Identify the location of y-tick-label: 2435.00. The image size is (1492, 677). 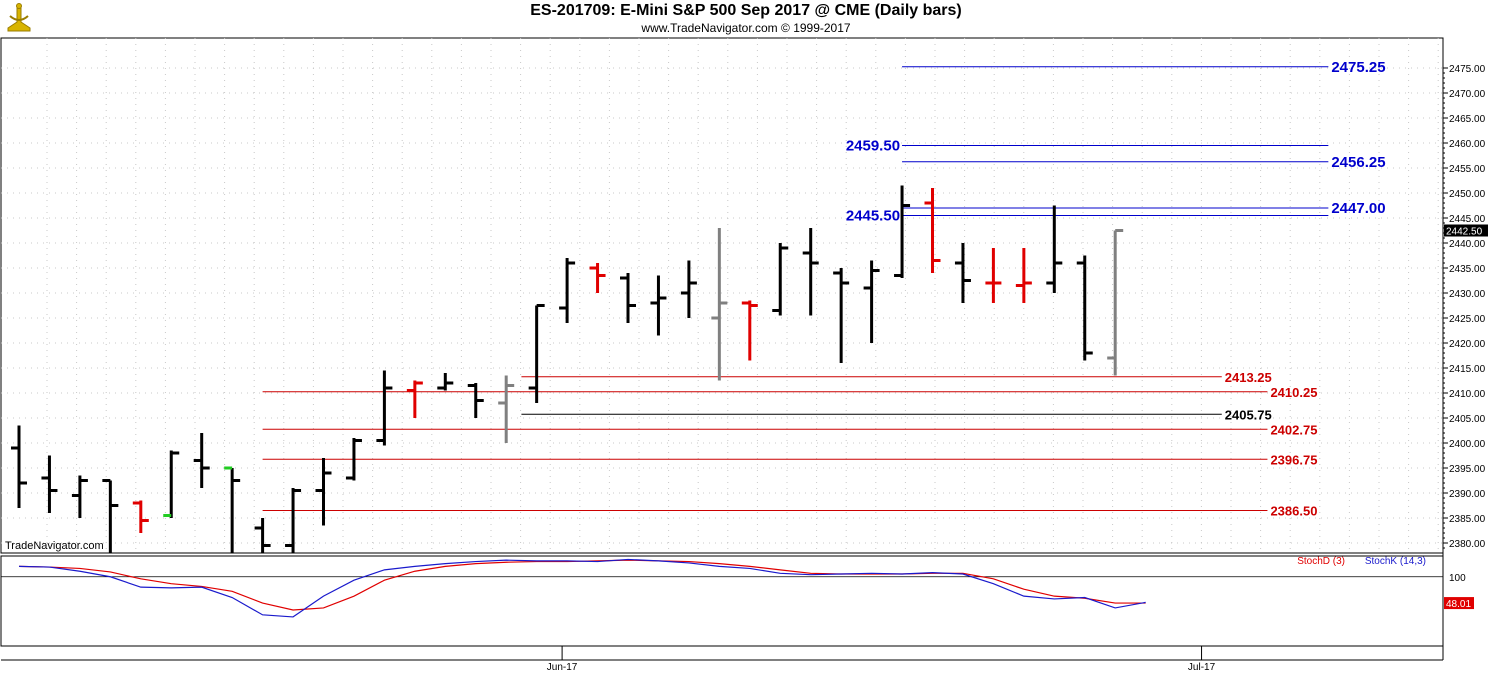
(1467, 269).